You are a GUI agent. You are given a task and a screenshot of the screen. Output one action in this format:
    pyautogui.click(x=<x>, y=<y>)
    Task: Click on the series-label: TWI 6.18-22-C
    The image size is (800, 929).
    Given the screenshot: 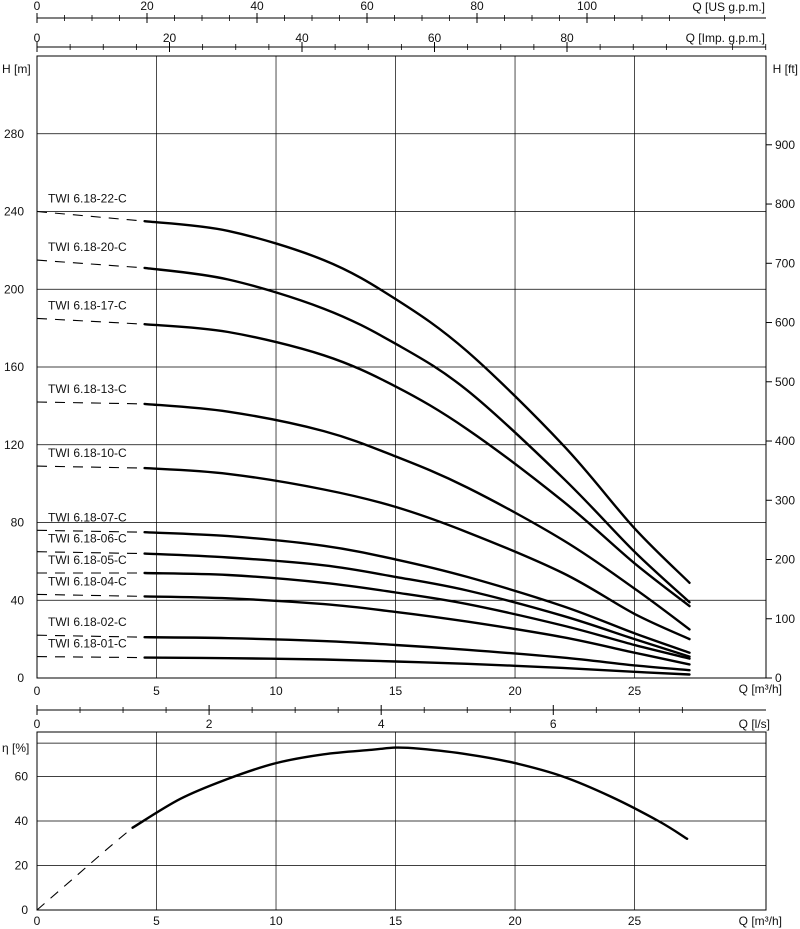 What is the action you would take?
    pyautogui.click(x=87, y=199)
    